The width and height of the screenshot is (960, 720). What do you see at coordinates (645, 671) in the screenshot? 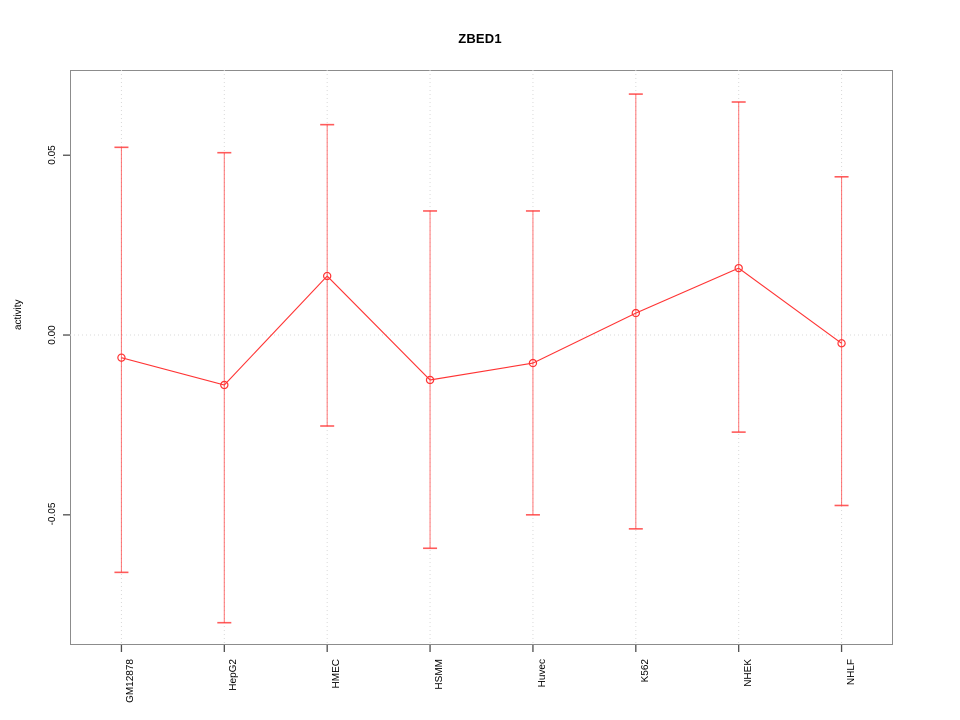
I see `x-tick-label-k562: K562` at bounding box center [645, 671].